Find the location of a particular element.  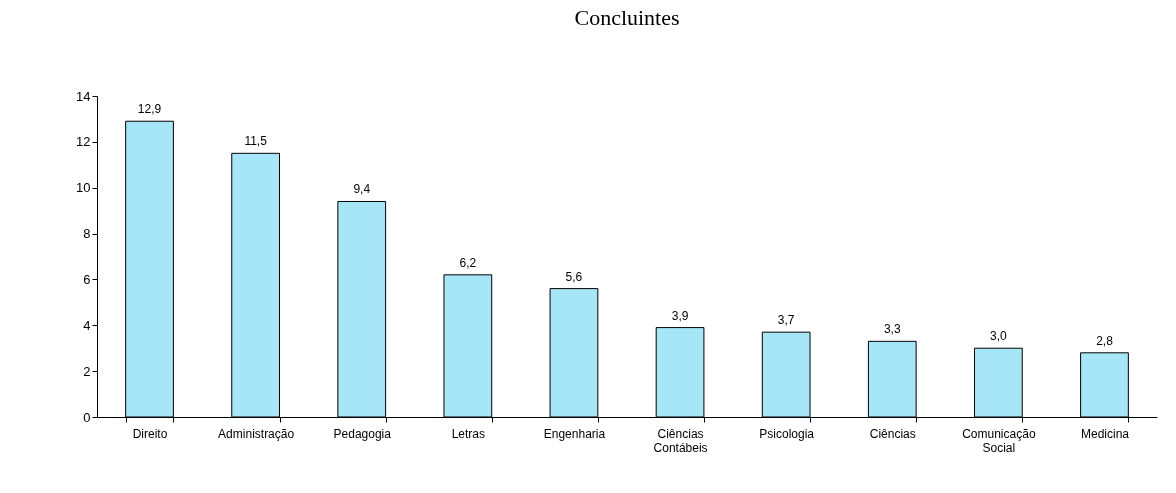

chart-title: Concluintes is located at coordinates (627, 17).